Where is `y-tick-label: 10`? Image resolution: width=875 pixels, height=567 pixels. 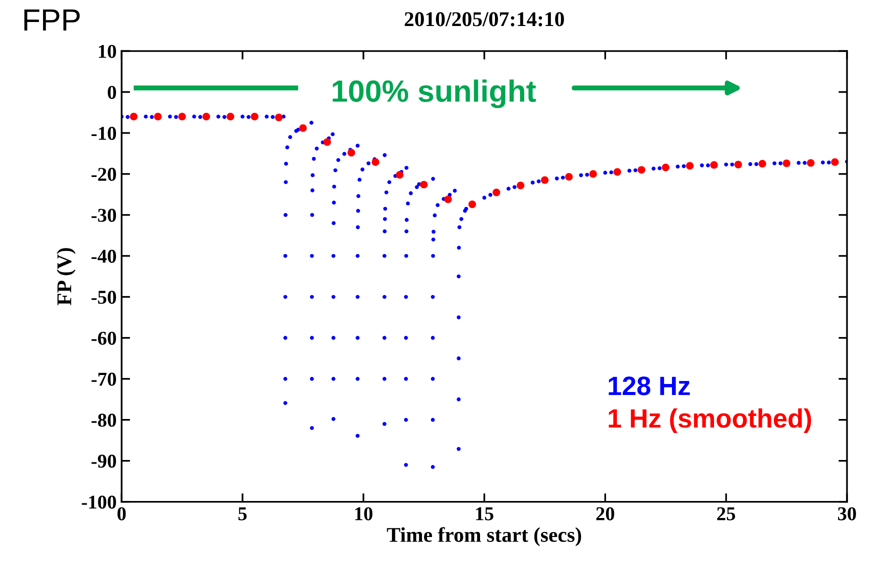 y-tick-label: 10 is located at coordinates (107, 51).